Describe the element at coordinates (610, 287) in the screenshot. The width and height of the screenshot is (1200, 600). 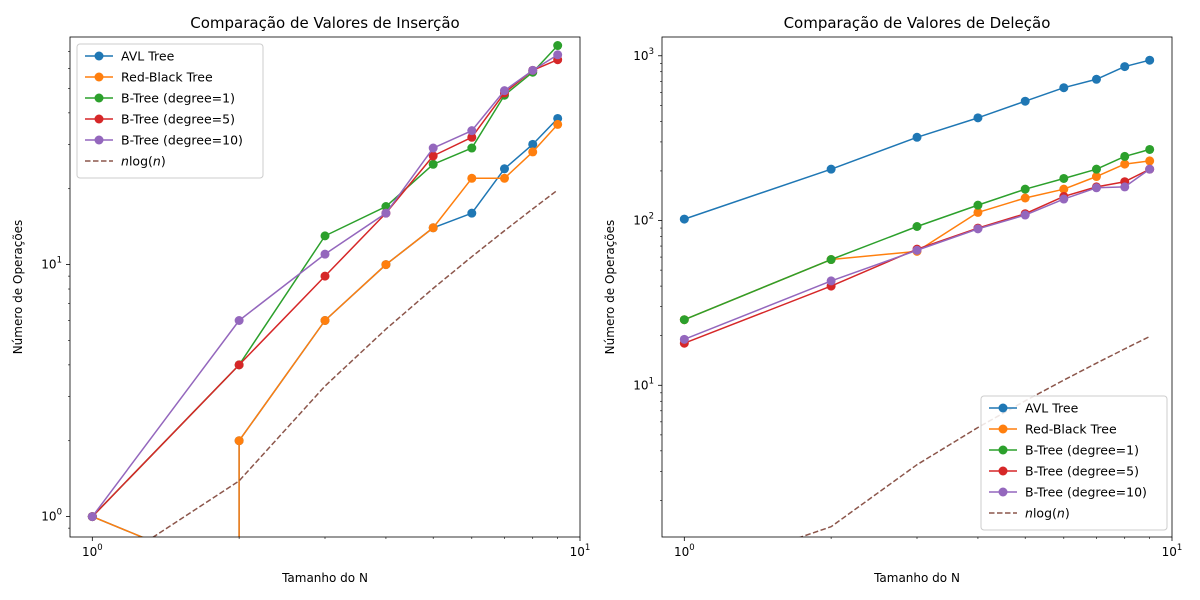
I see `y-axis-label: Número de Operações` at that location.